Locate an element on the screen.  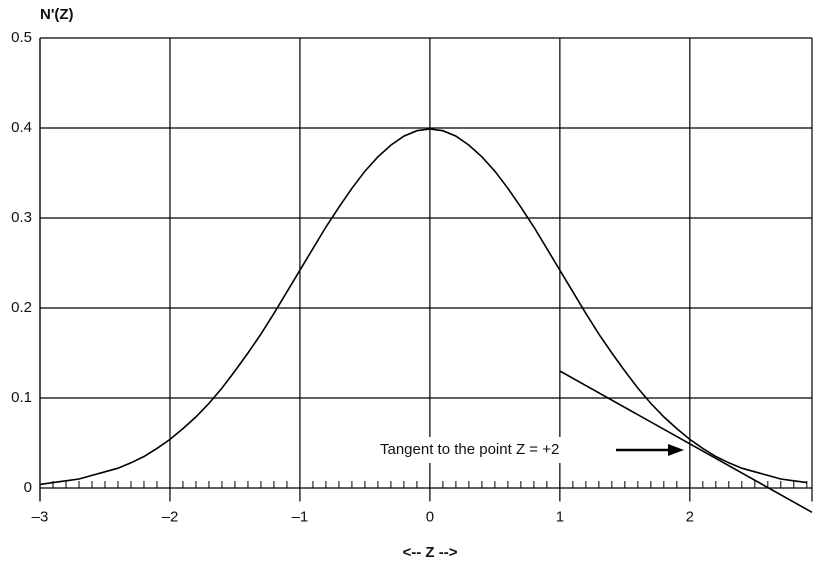
y-tick-label: 0.1 is located at coordinates (21, 397).